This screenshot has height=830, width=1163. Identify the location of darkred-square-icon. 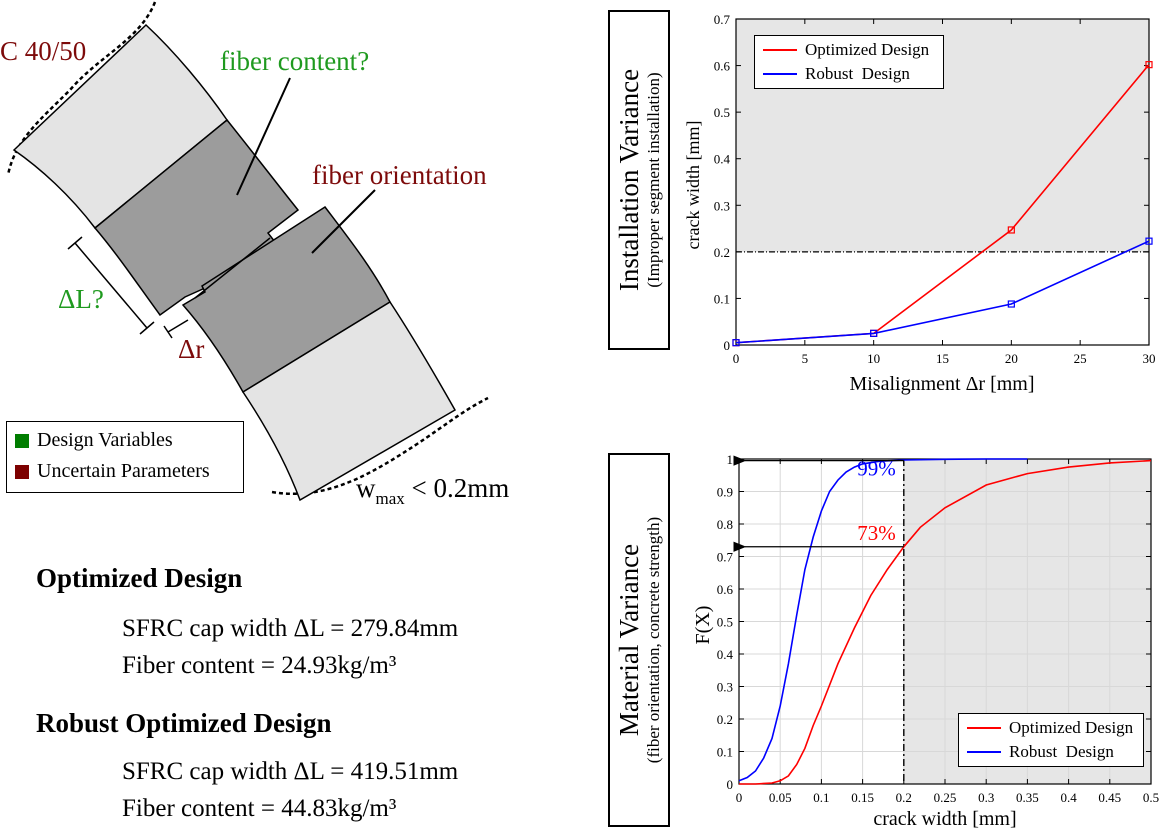
(22, 471).